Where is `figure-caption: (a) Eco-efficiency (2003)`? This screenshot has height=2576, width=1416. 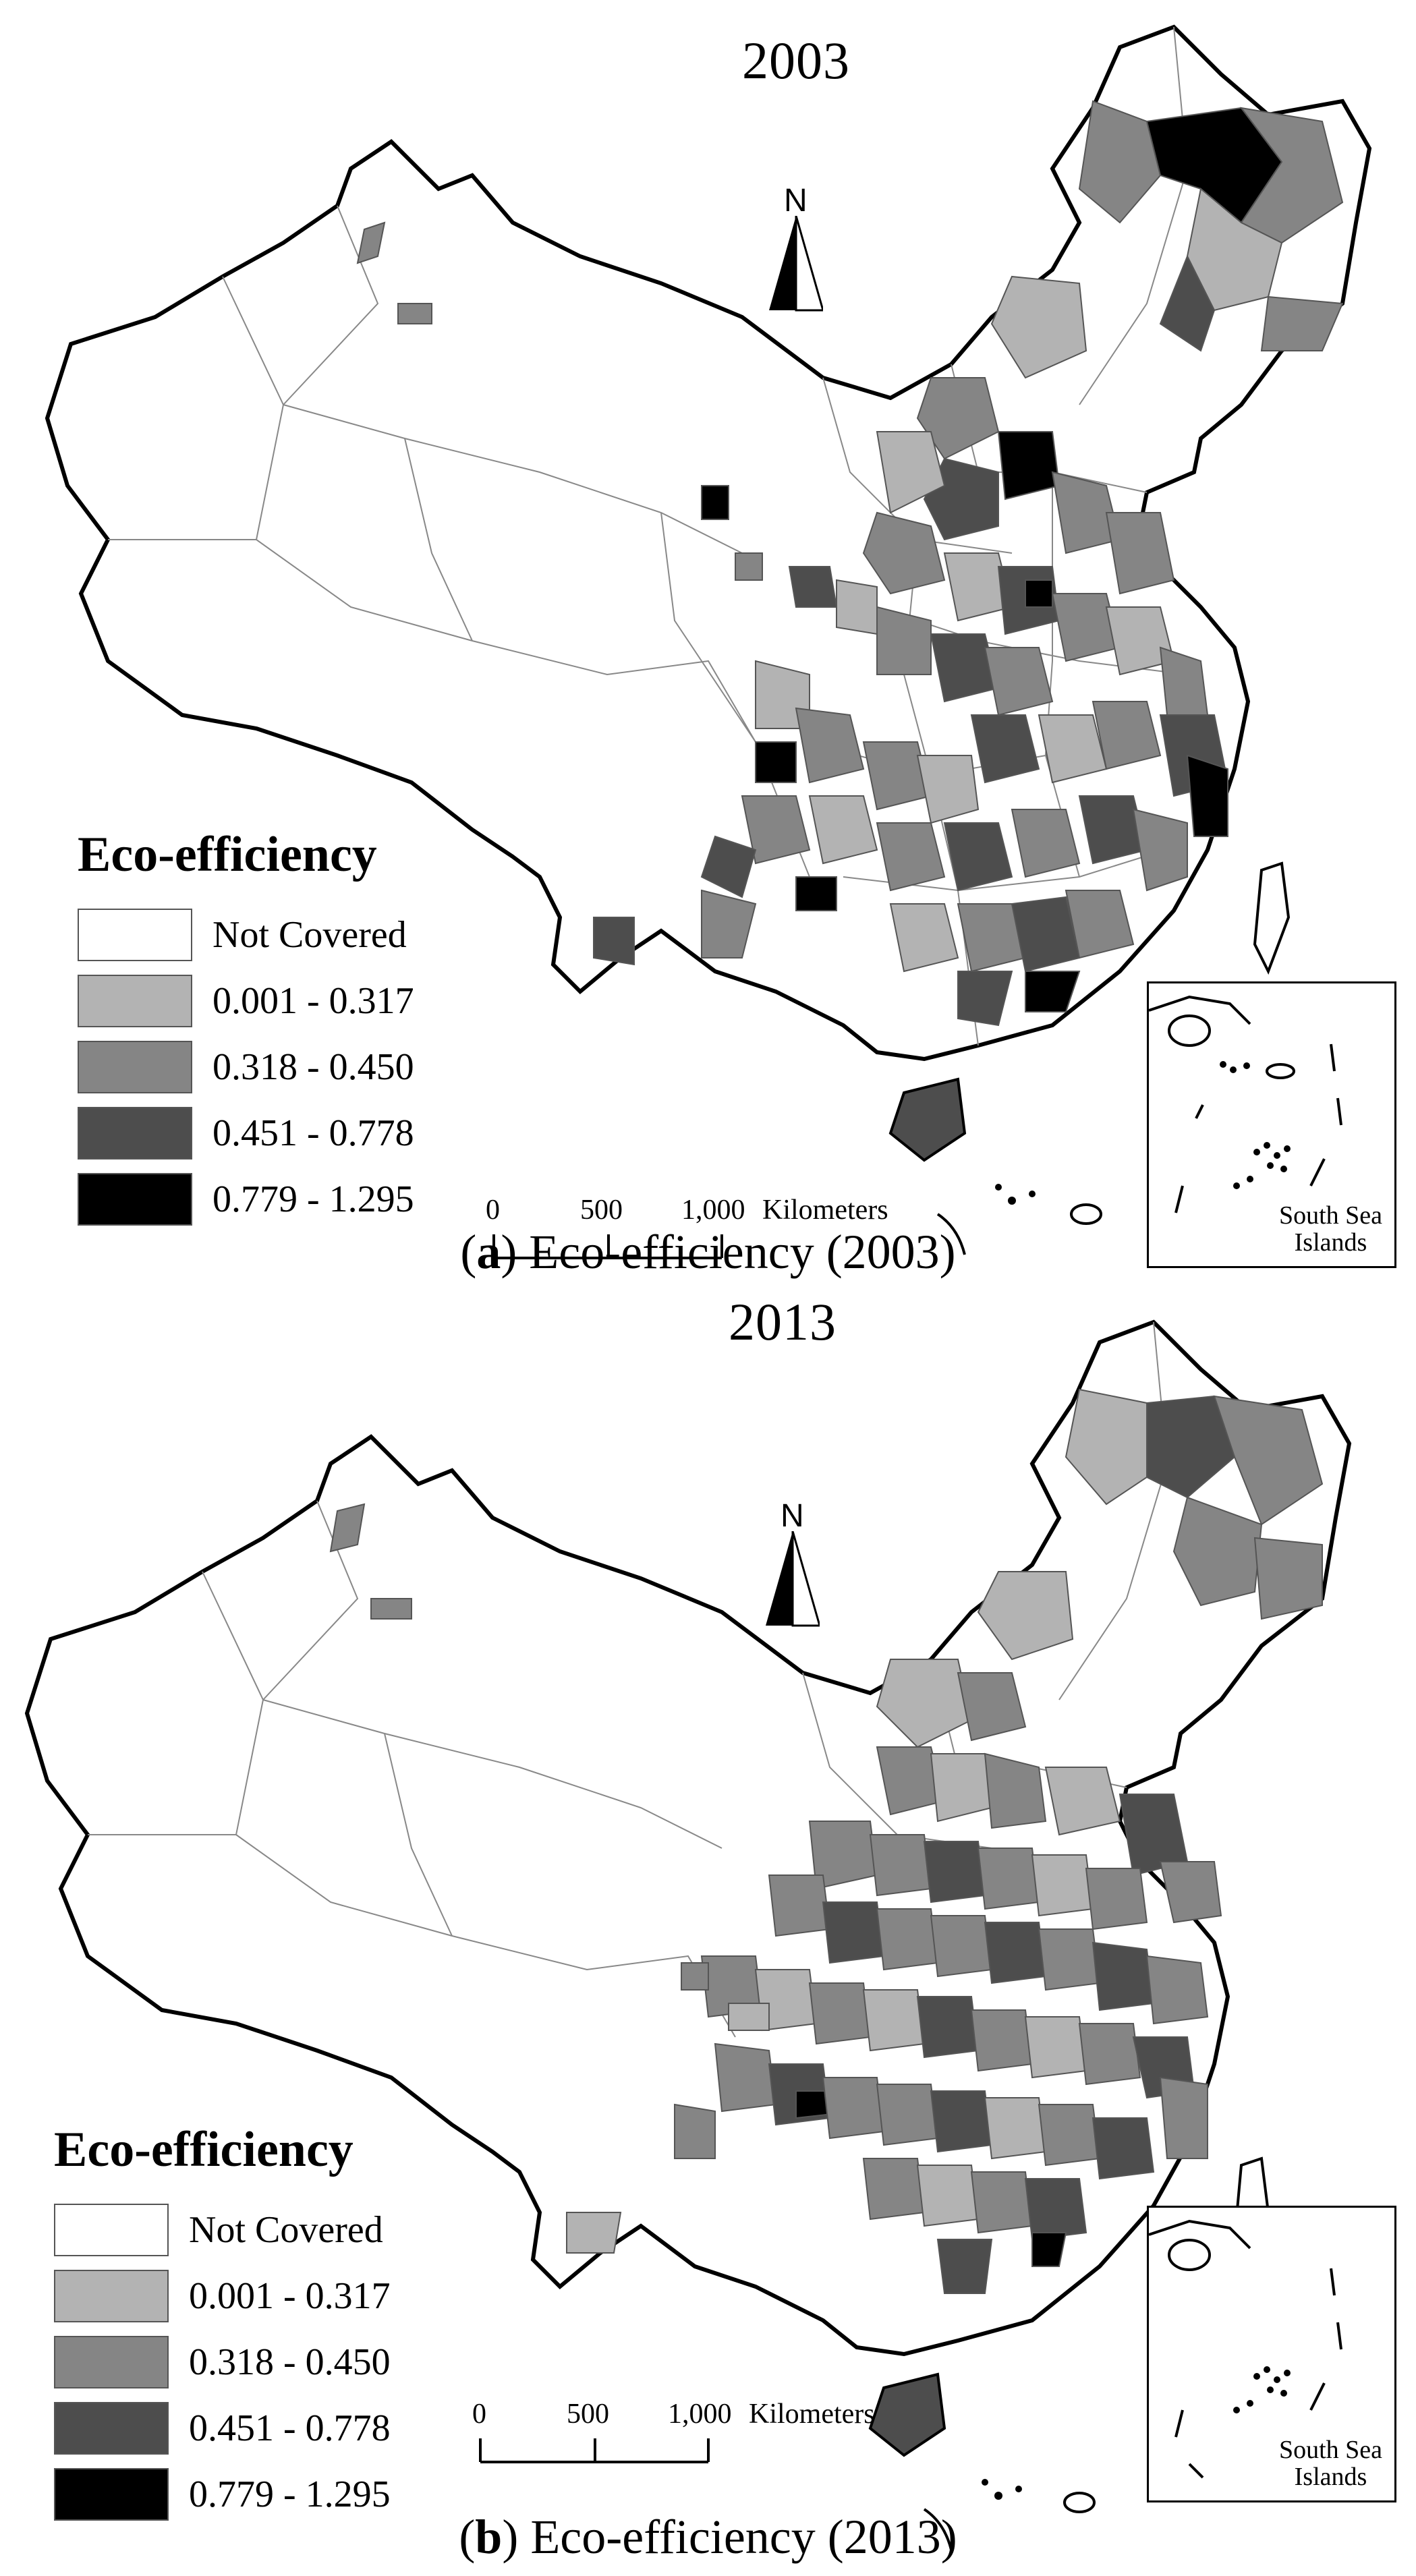
figure-caption: (a) Eco-efficiency (2003) is located at coordinates (708, 1252).